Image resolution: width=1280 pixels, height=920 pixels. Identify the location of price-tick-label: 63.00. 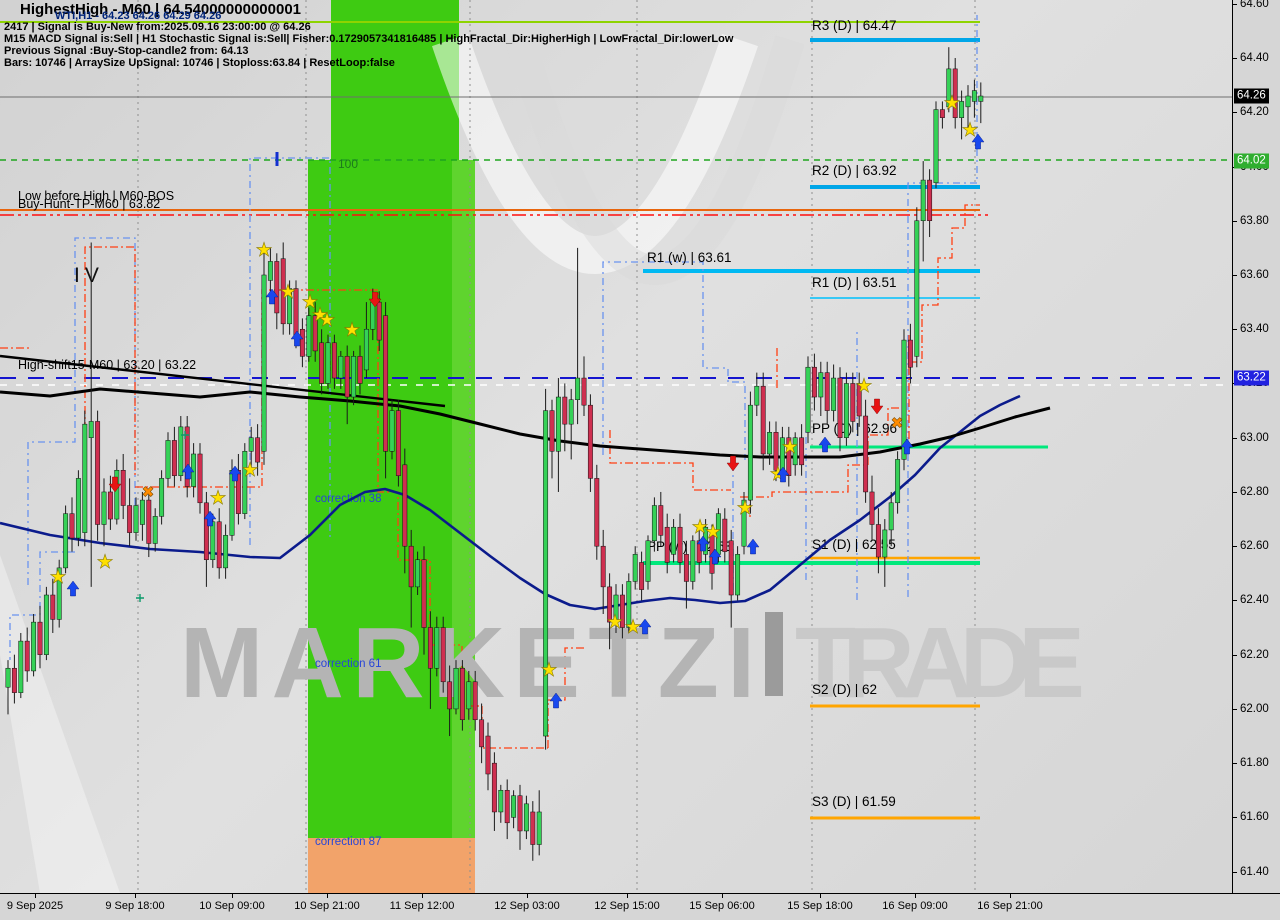
(1254, 437).